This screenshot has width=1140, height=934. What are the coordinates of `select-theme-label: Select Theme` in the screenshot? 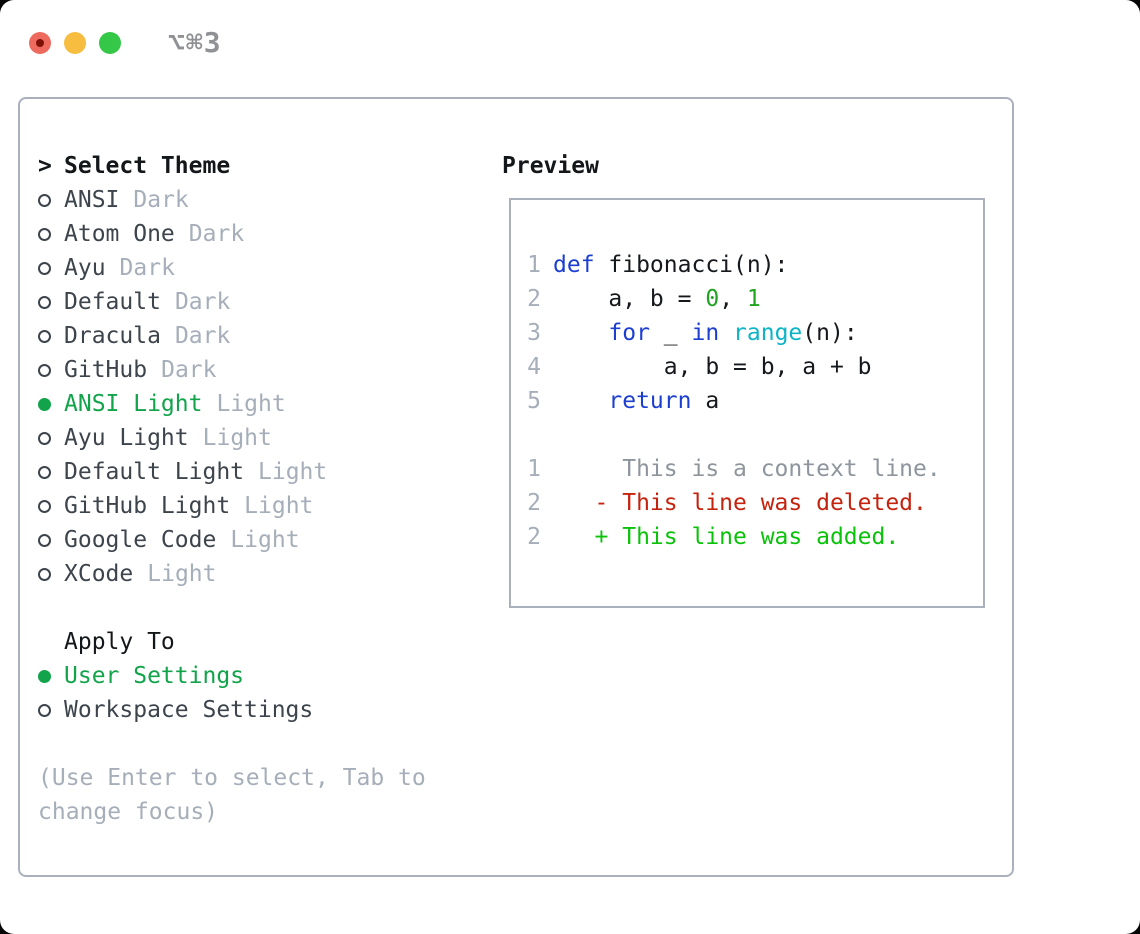 It's located at (147, 166).